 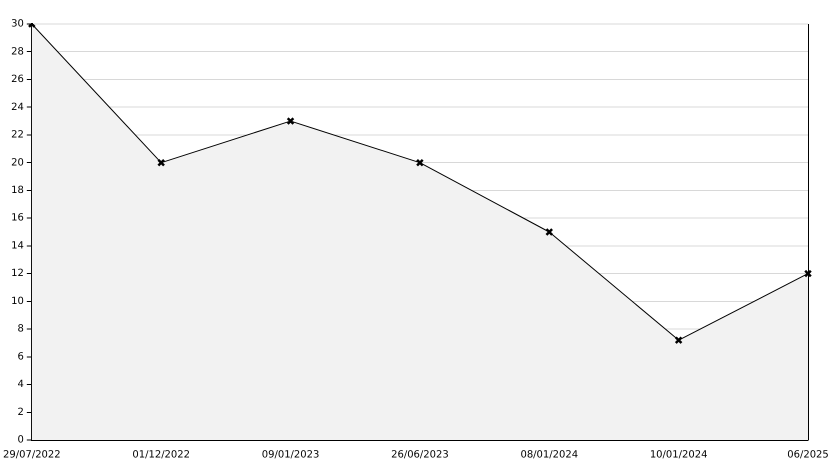 I want to click on x-tick-label: 08/01/2024, so click(x=549, y=455).